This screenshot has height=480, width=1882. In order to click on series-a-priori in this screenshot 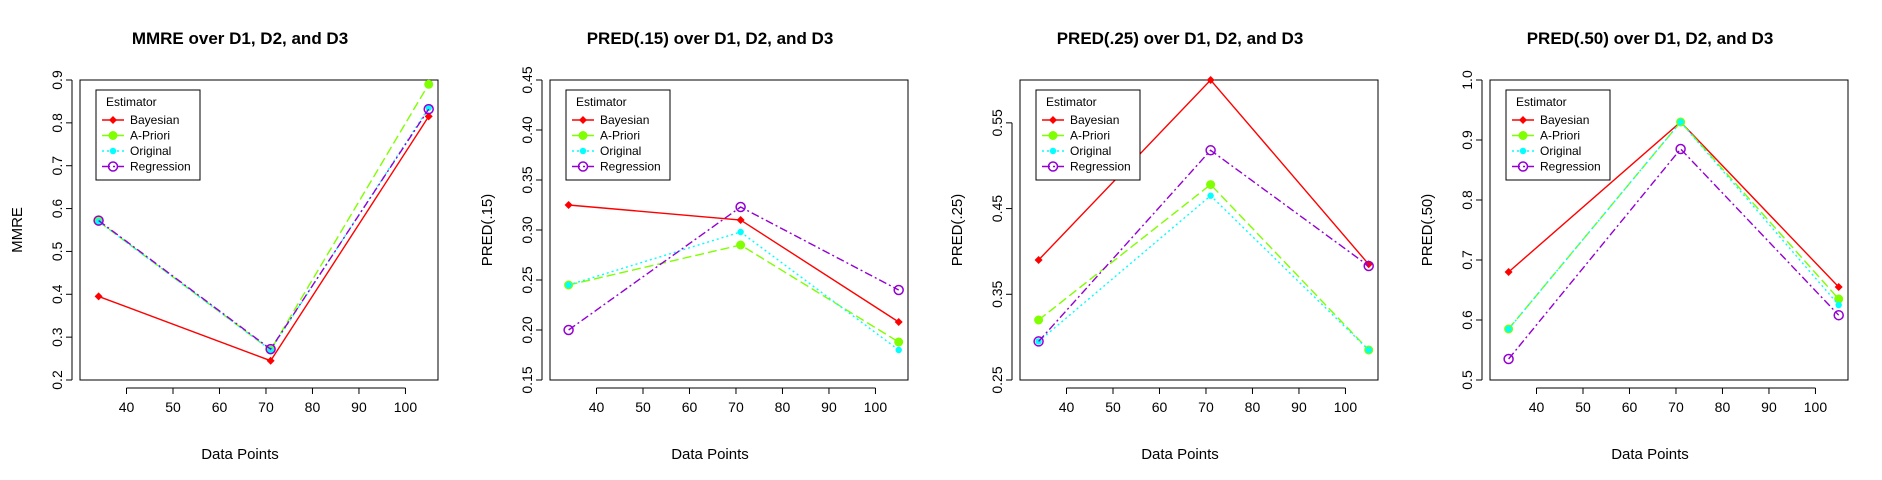, I will do `click(1204, 267)`.